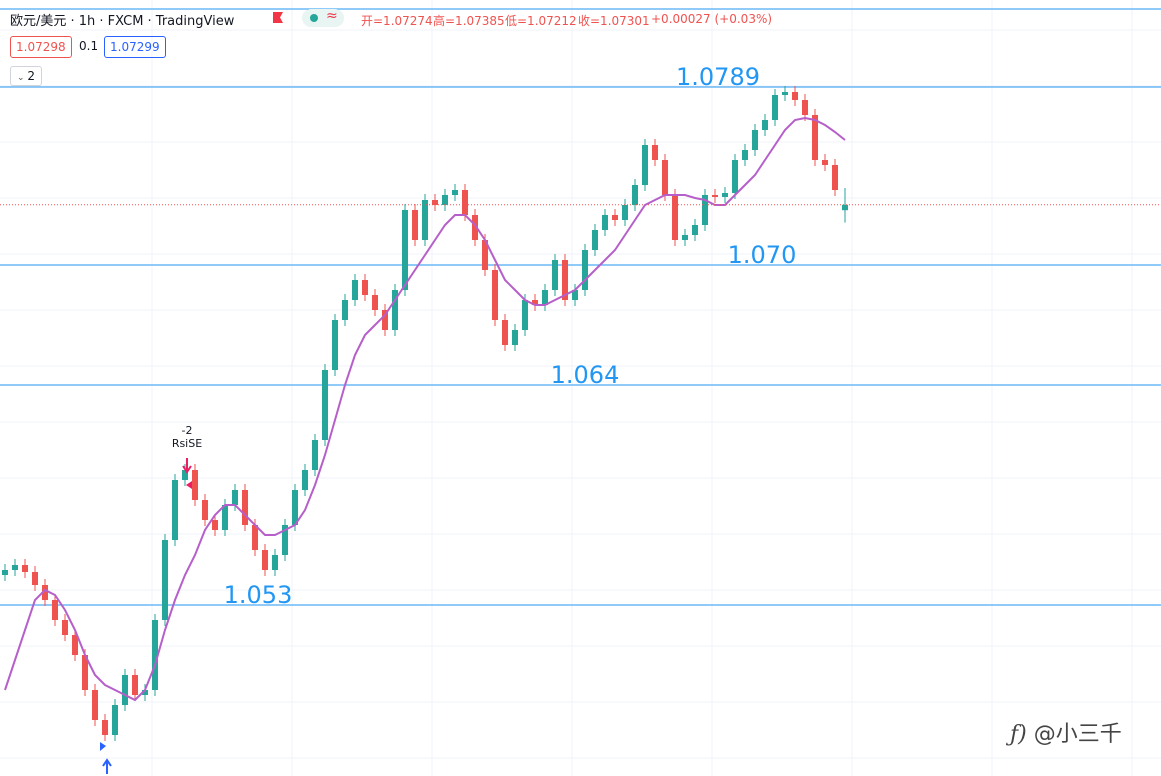 The image size is (1161, 776). What do you see at coordinates (26, 76) in the screenshot?
I see `collapse-button: ⌄ 2` at bounding box center [26, 76].